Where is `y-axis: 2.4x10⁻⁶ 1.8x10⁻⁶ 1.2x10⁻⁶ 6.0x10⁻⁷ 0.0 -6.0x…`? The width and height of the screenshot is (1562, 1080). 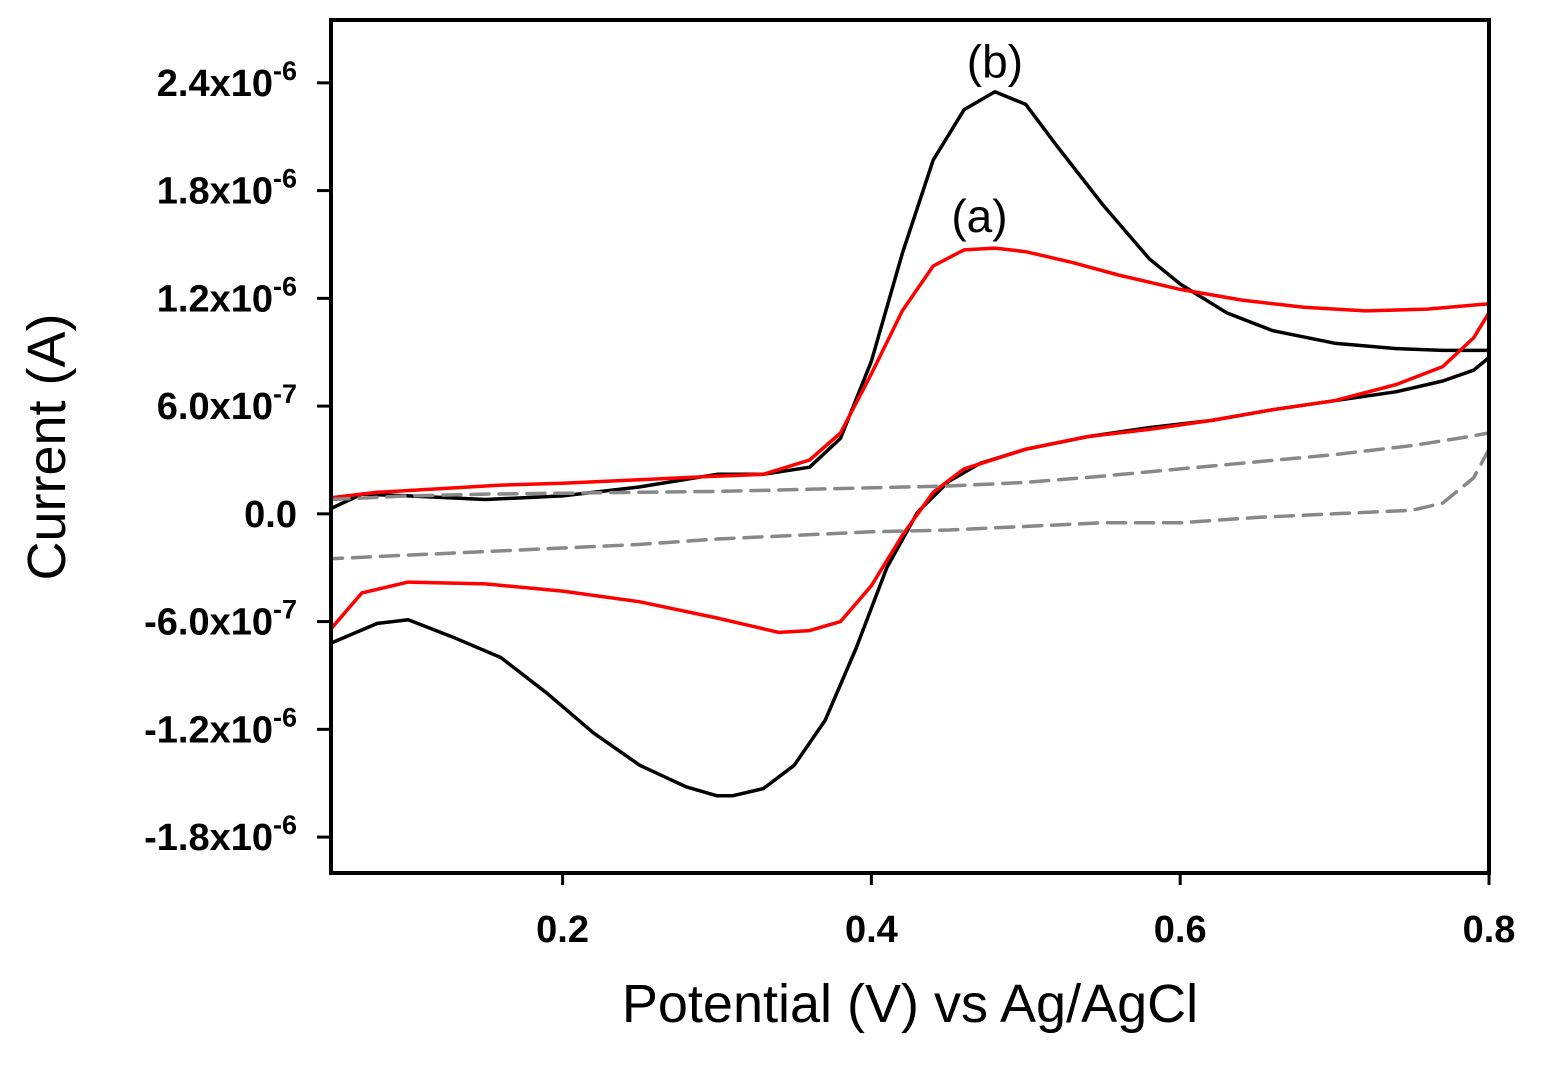 y-axis: 2.4x10⁻⁶ 1.8x10⁻⁶ 1.2x10⁻⁶ 6.0x10⁻⁷ 0.0 -6.0x… is located at coordinates (237, 457).